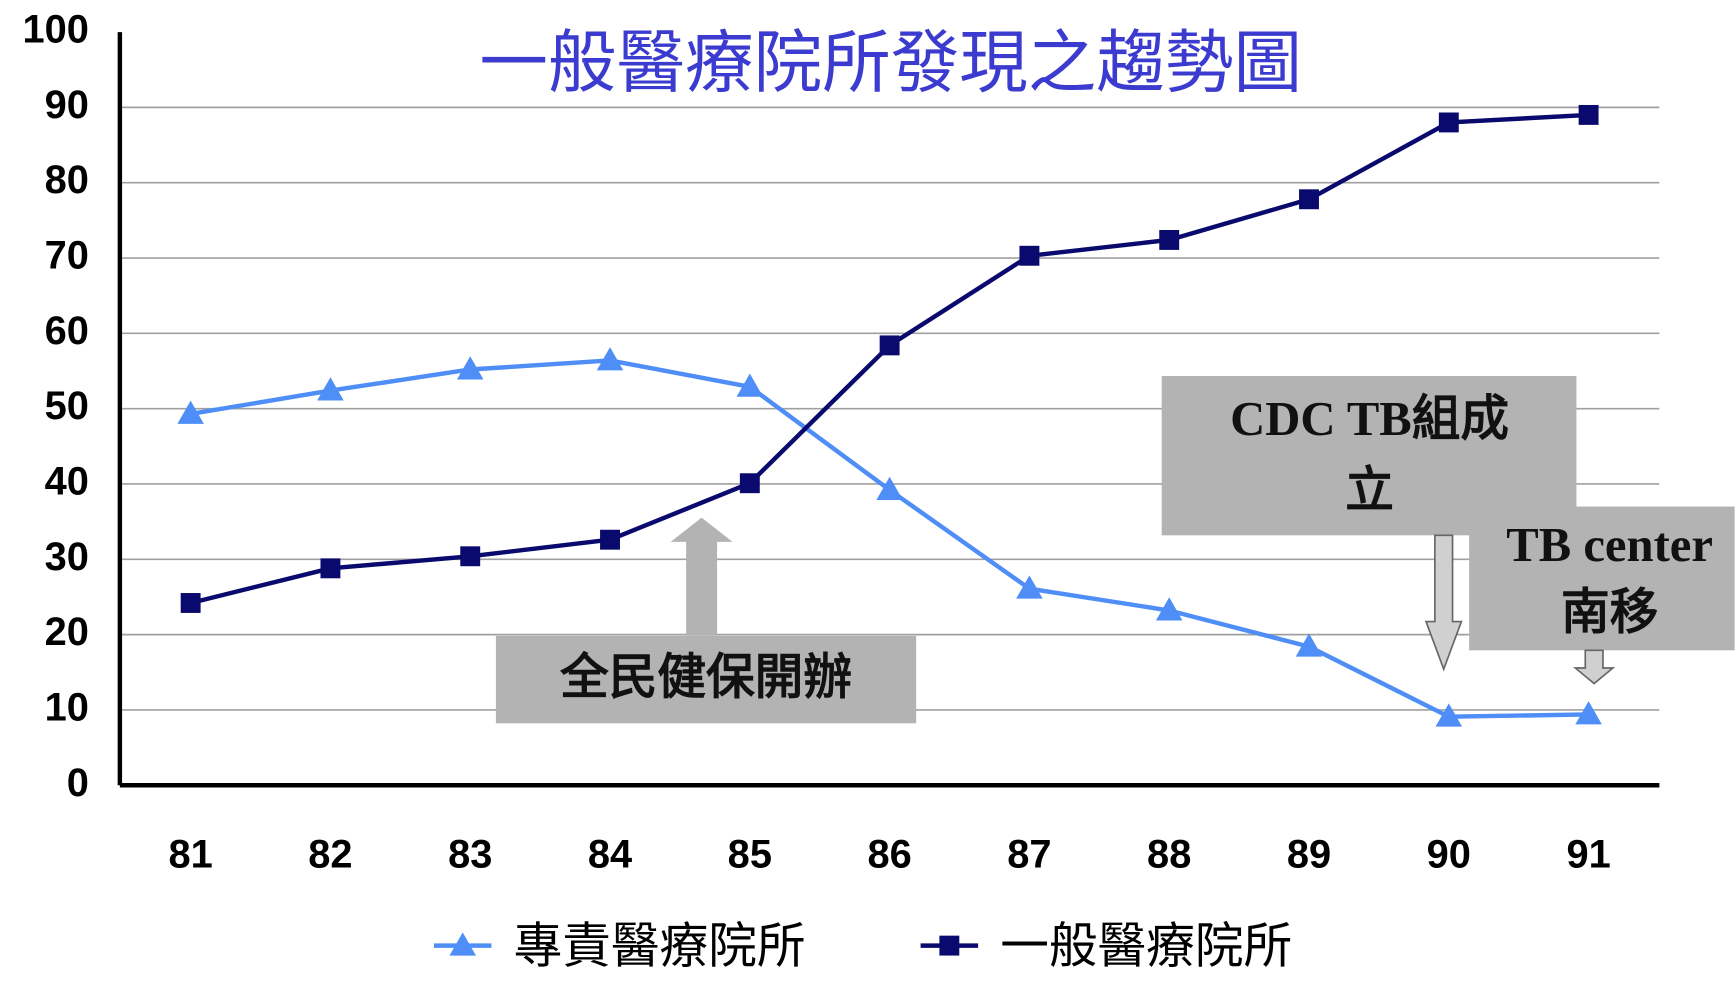 The height and width of the screenshot is (981, 1735). I want to click on x-tick-label: 87, so click(1029, 855).